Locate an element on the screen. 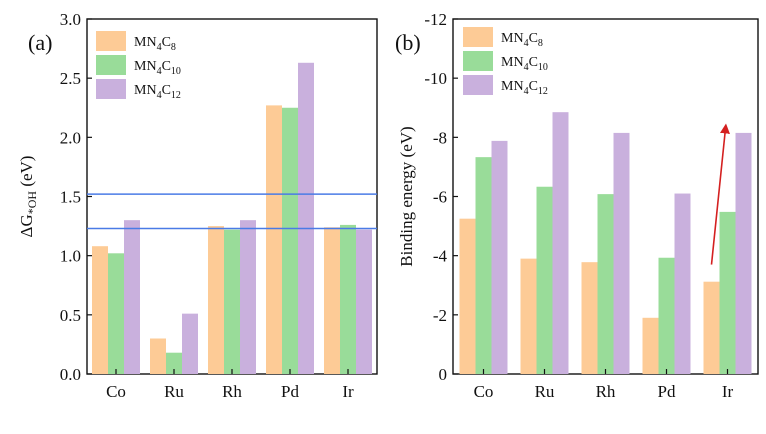 The height and width of the screenshot is (434, 766). bar-b-ru-mn4c12 is located at coordinates (560, 243).